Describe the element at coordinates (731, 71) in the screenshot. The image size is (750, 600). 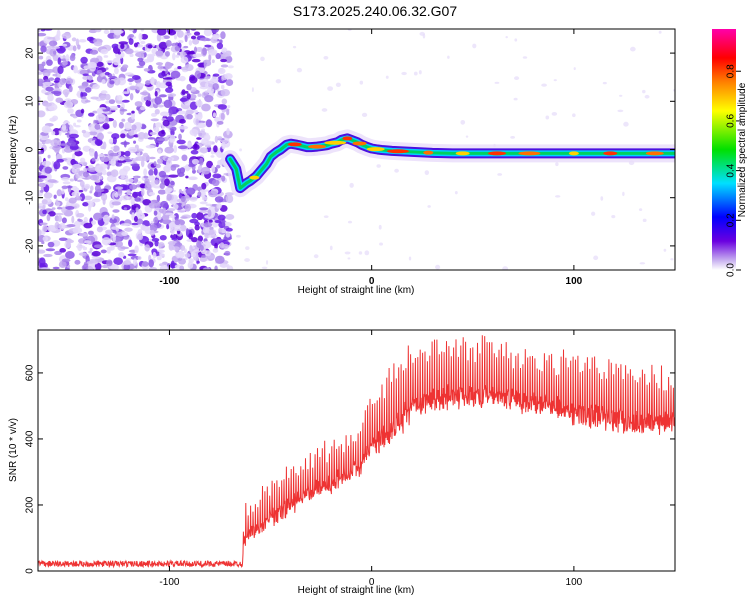
I see `colorbar-tick-label: 0.8` at that location.